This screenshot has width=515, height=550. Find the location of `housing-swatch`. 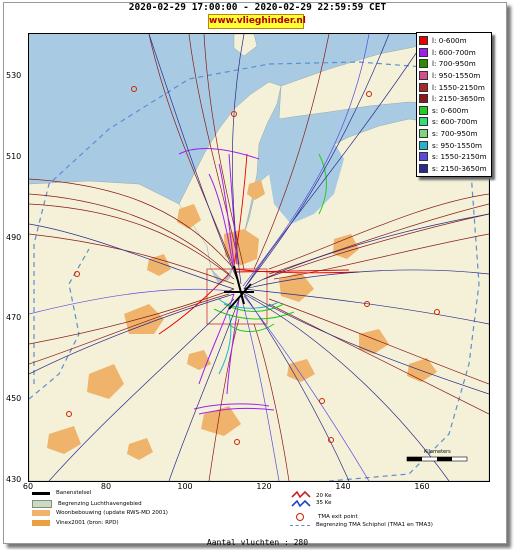

housing-swatch is located at coordinates (41, 513).